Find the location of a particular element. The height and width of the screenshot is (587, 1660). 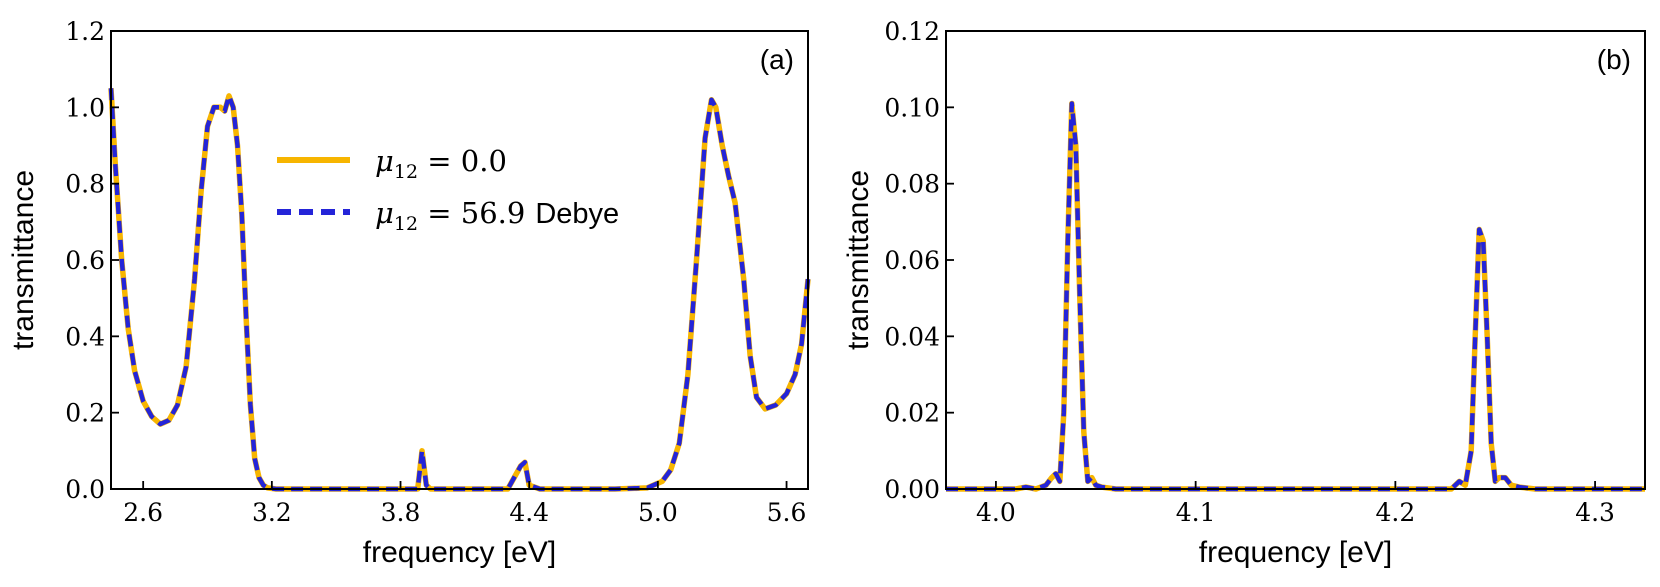

legend-label-solid: μ12 = 0.0 is located at coordinates (441, 163).